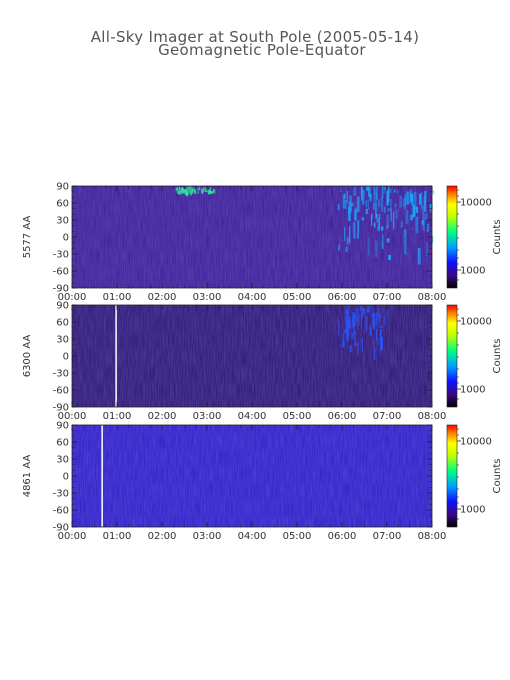  I want to click on x-tick-label: 05:00, so click(297, 416).